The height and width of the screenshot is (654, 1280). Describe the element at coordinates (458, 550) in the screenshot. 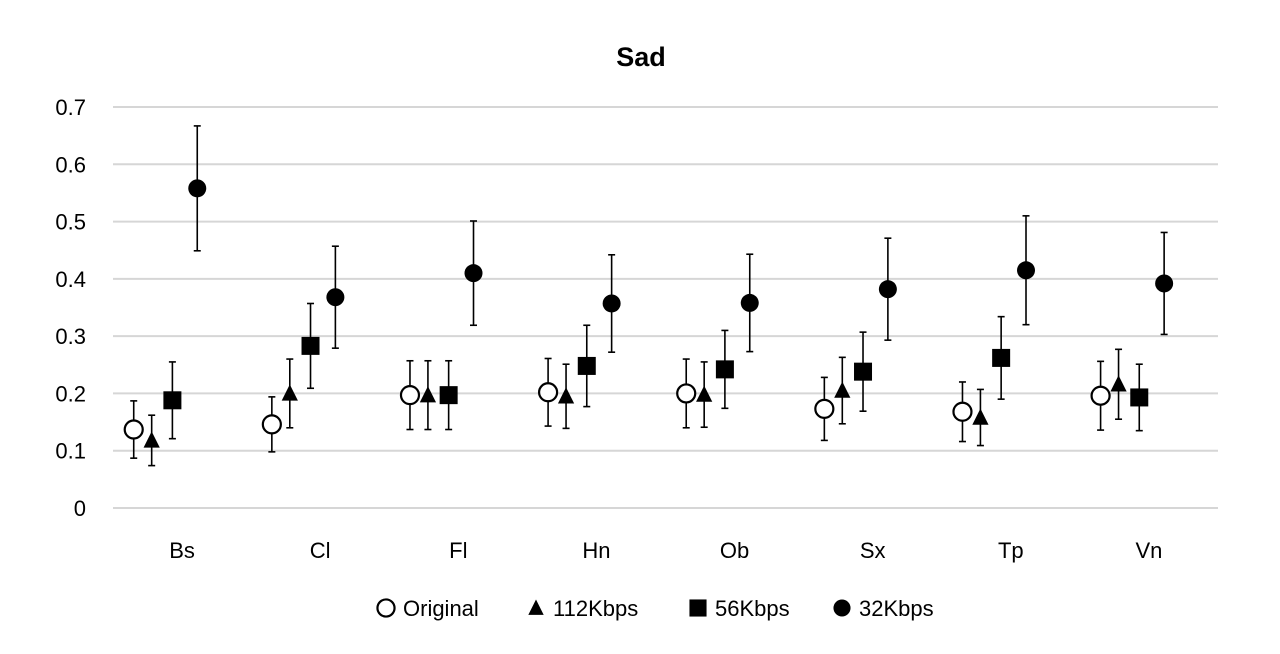

I see `x-tick-label: Fl` at that location.